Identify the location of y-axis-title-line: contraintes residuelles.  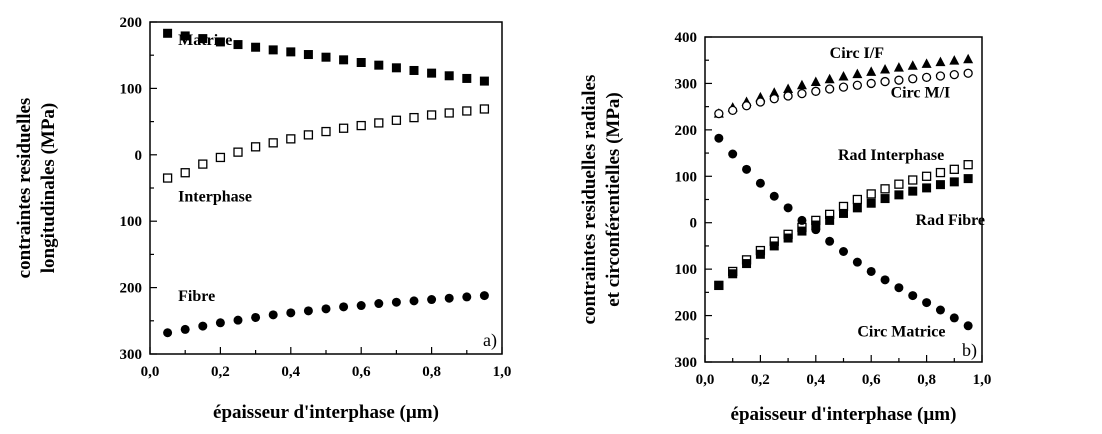
(24, 188).